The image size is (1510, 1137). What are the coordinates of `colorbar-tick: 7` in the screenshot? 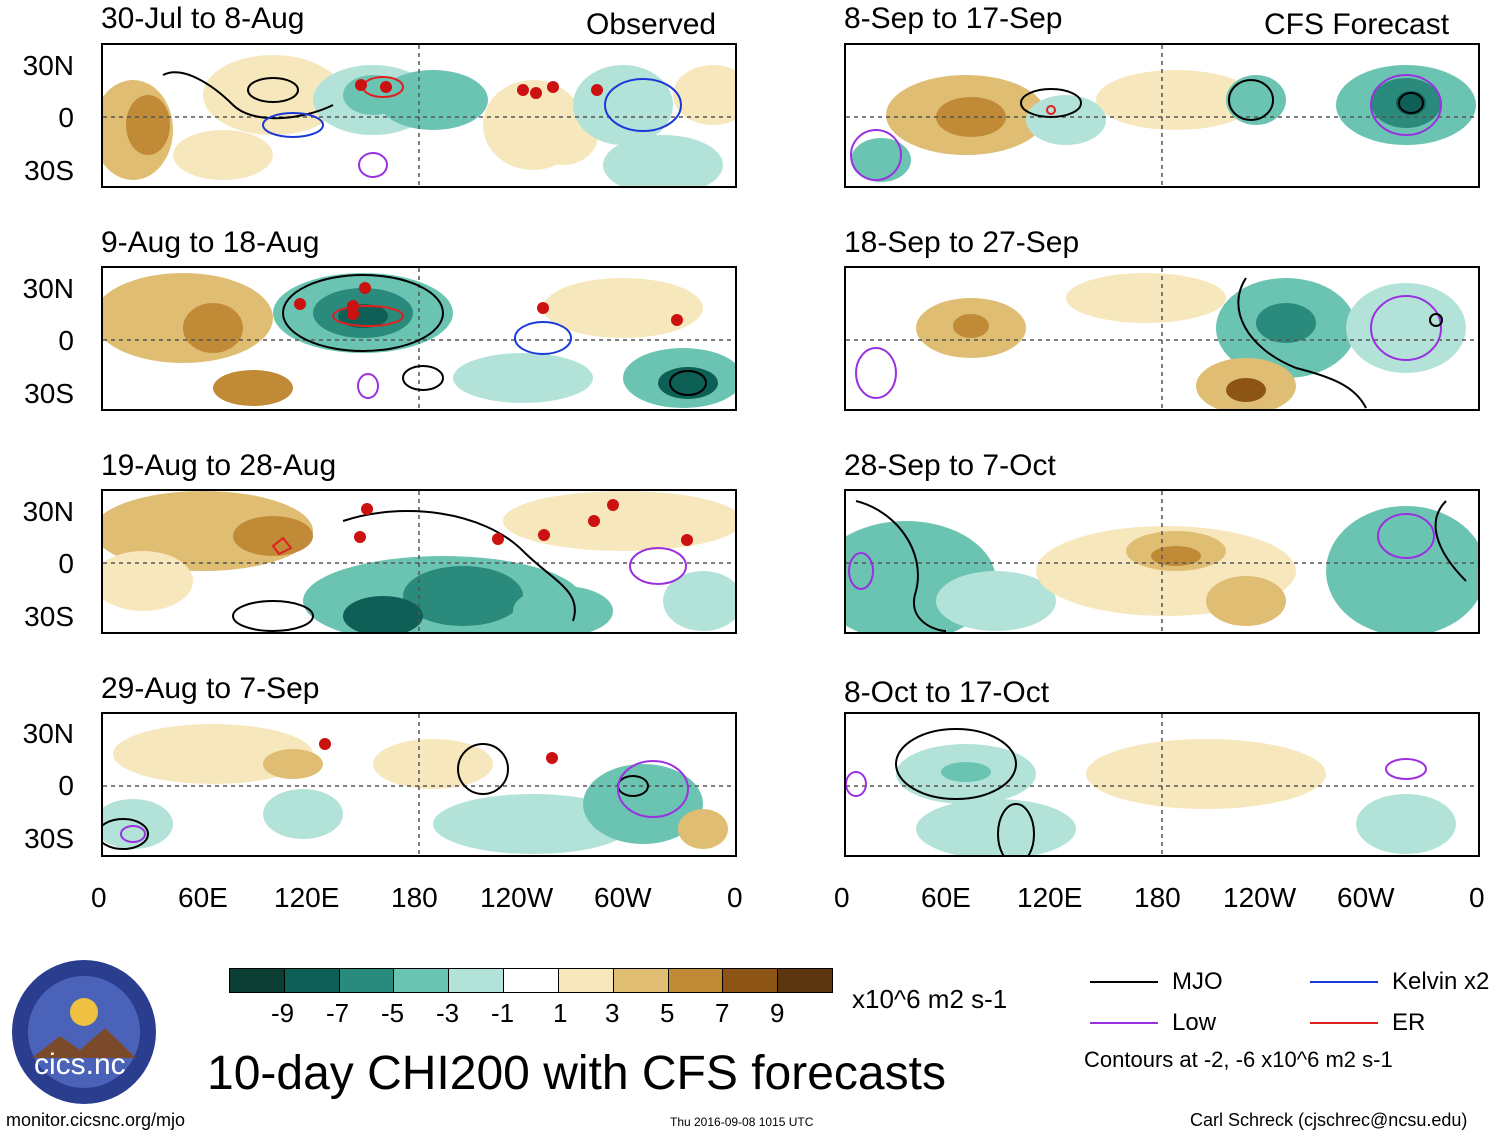 It's located at (722, 1013).